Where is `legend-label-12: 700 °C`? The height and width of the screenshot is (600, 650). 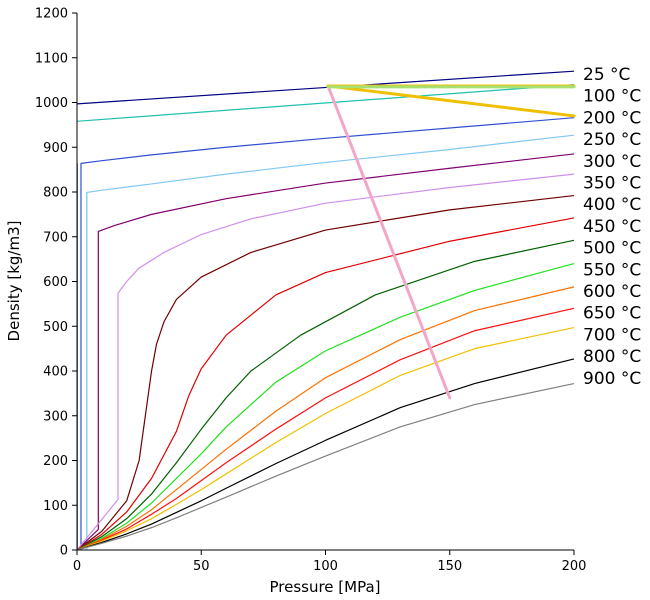
legend-label-12: 700 °C is located at coordinates (612, 335).